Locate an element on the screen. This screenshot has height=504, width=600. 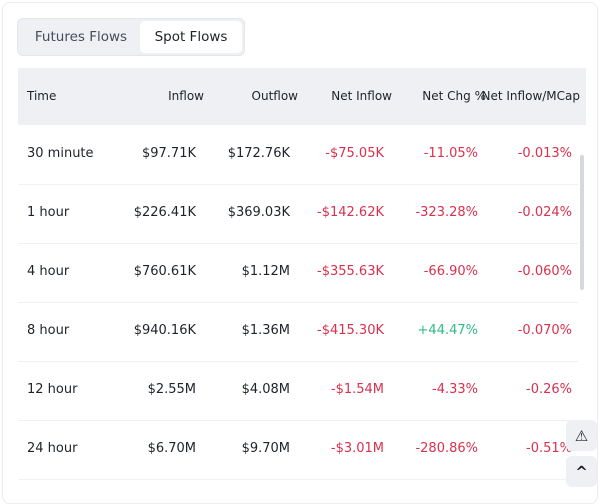
col-net-inflow: Net Inflow is located at coordinates (361, 96).